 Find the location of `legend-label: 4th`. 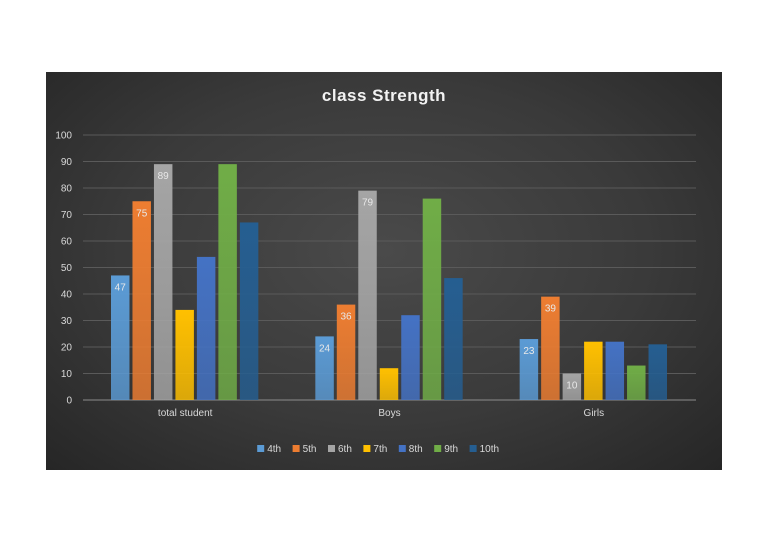

legend-label: 4th is located at coordinates (274, 449).